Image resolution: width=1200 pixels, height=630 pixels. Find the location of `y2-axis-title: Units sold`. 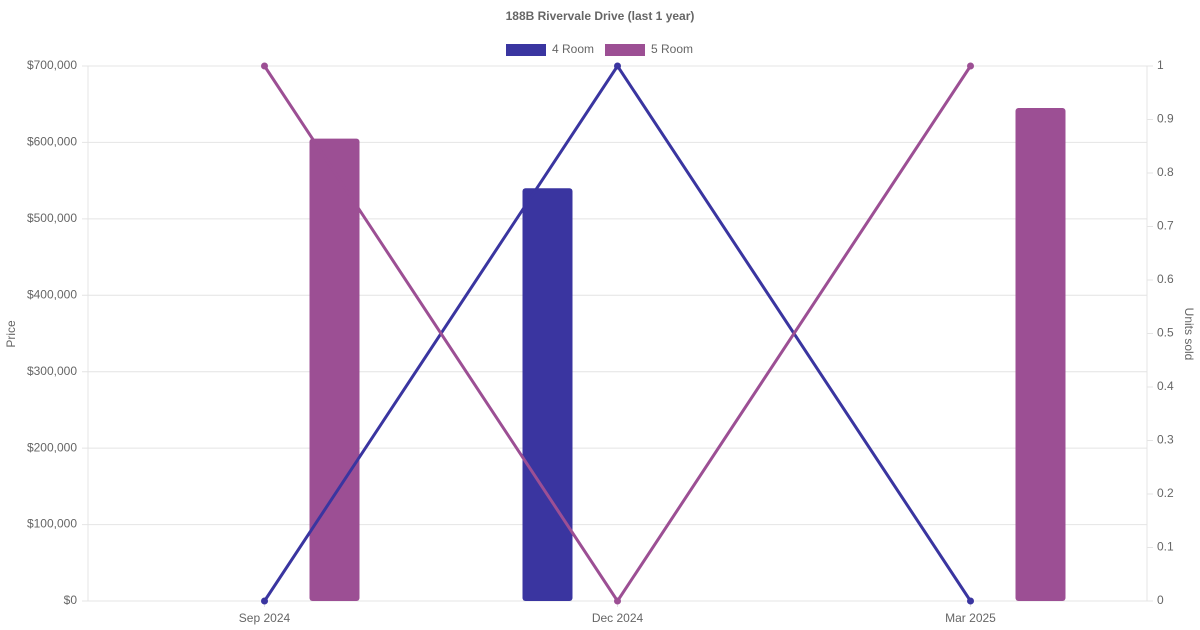

y2-axis-title: Units sold is located at coordinates (1189, 334).